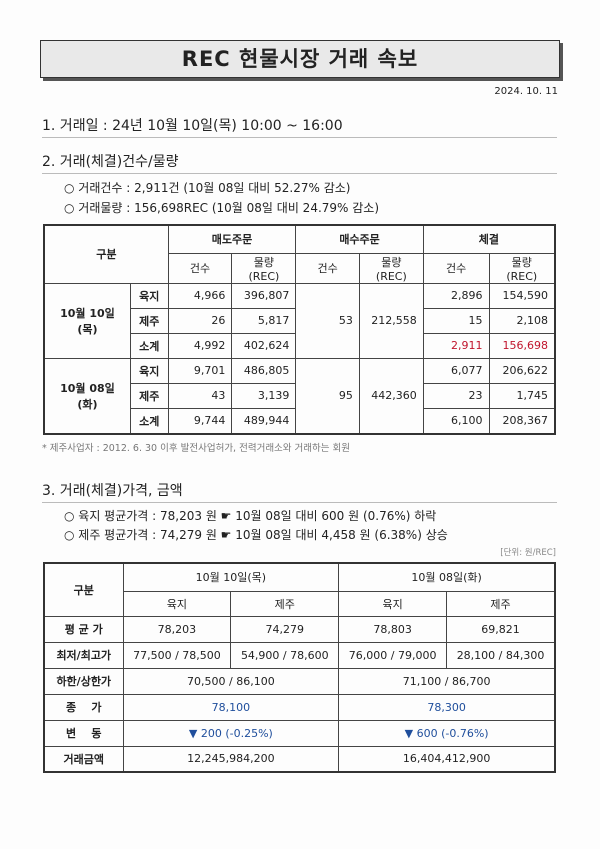 The width and height of the screenshot is (600, 849). Describe the element at coordinates (200, 370) in the screenshot. I see `sell-count: 9,701` at that location.